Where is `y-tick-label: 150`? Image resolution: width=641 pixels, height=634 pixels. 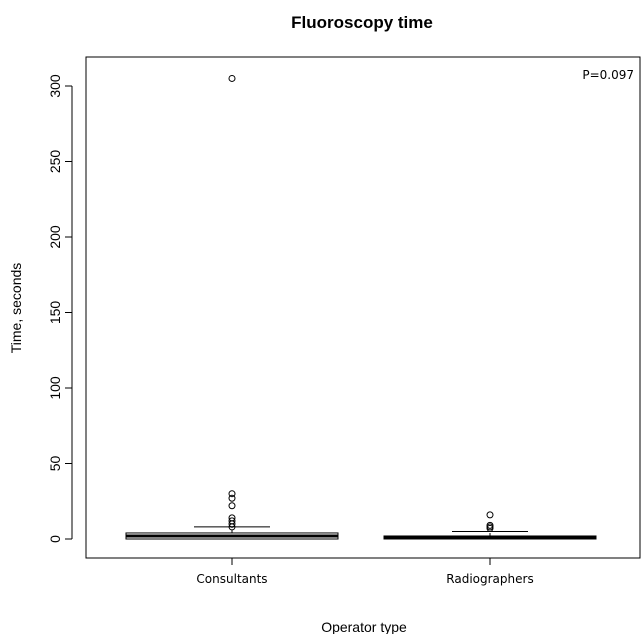 y-tick-label: 150 is located at coordinates (55, 313).